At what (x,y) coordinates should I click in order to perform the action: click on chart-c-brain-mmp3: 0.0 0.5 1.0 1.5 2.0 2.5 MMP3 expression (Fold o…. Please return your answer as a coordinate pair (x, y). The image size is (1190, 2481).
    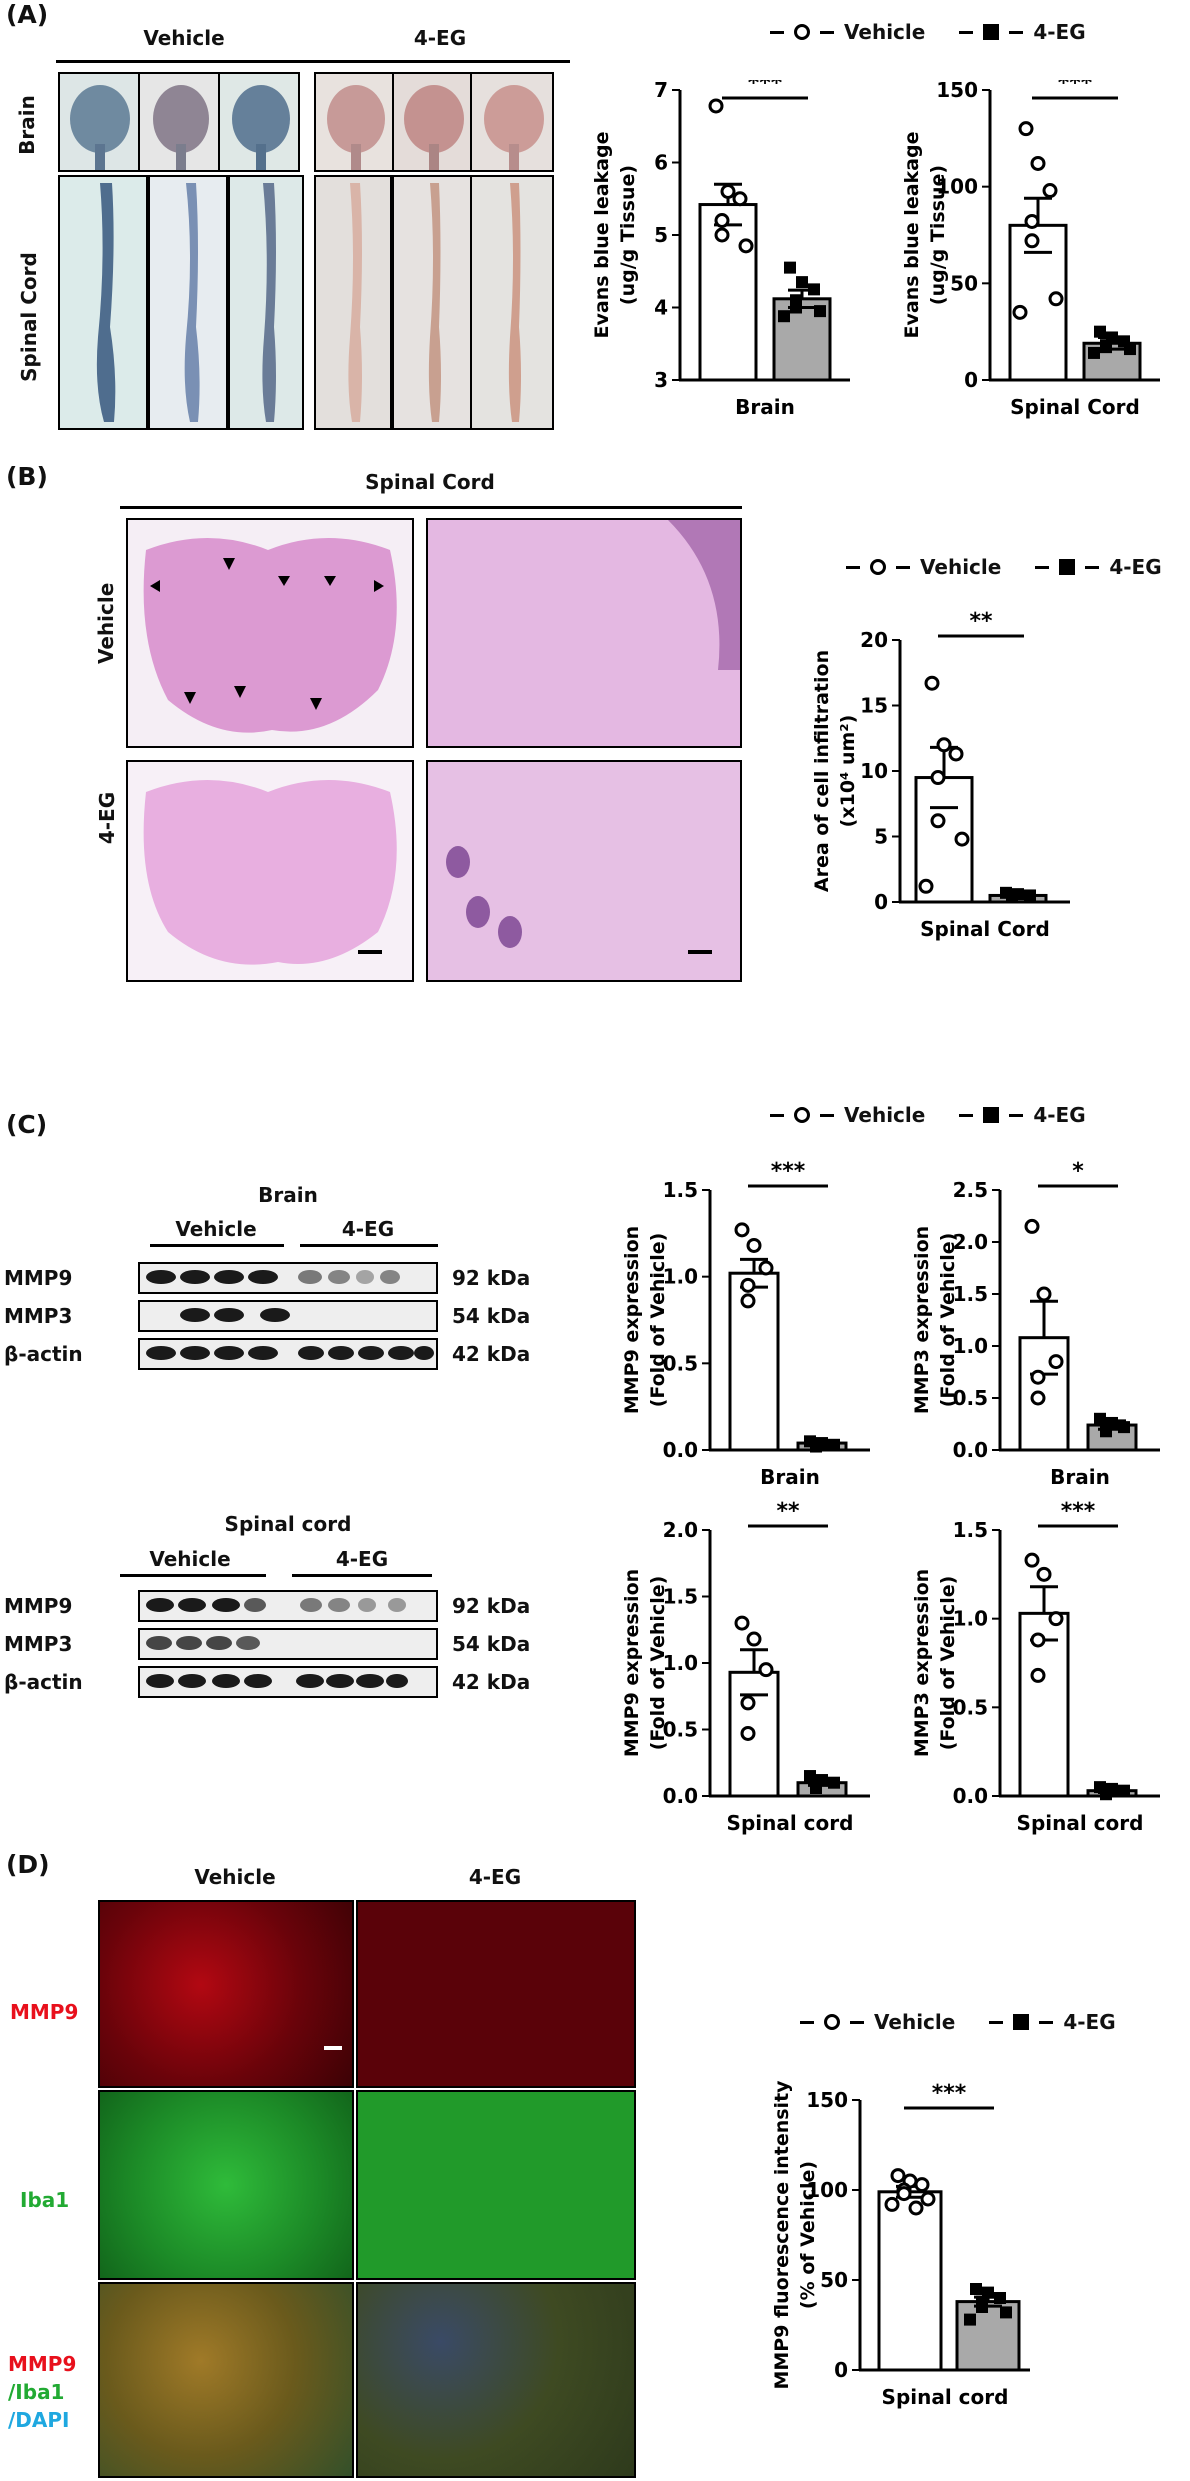
    Looking at the image, I should click on (1035, 1324).